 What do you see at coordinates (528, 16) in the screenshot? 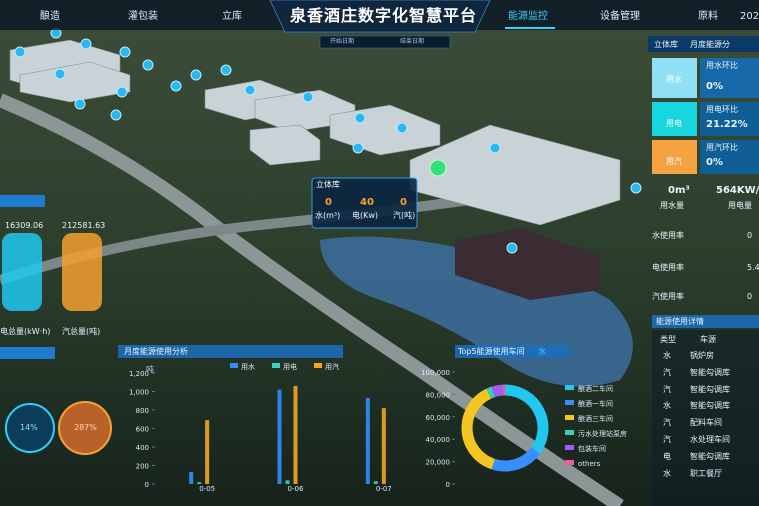
I see `nav-item: 能源监控` at bounding box center [528, 16].